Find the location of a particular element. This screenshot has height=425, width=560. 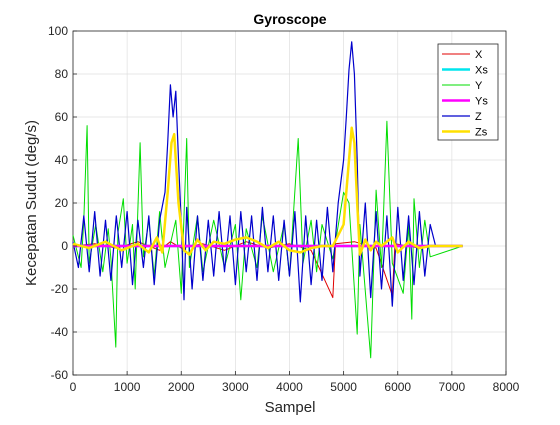

legend: X Xs Y Ys Z Zs is located at coordinates (468, 92).